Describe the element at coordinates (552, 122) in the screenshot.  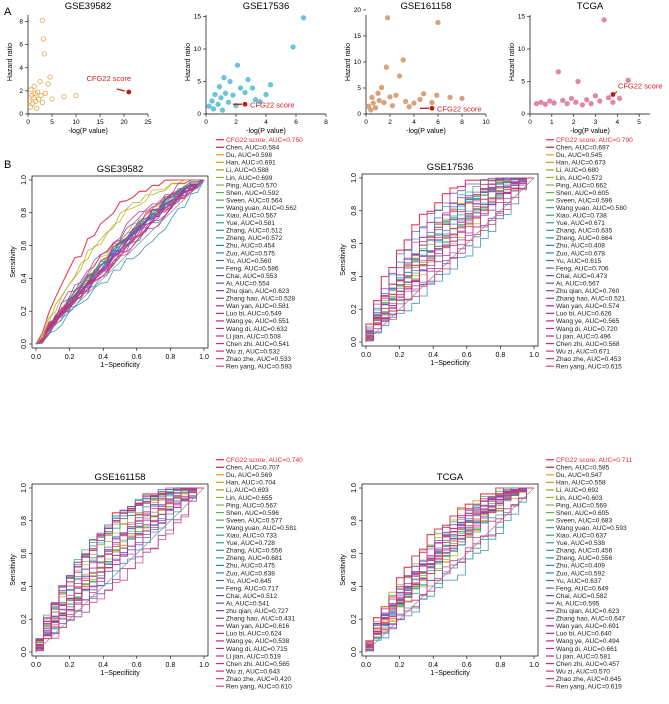
I see `x-tick-label: 1` at that location.